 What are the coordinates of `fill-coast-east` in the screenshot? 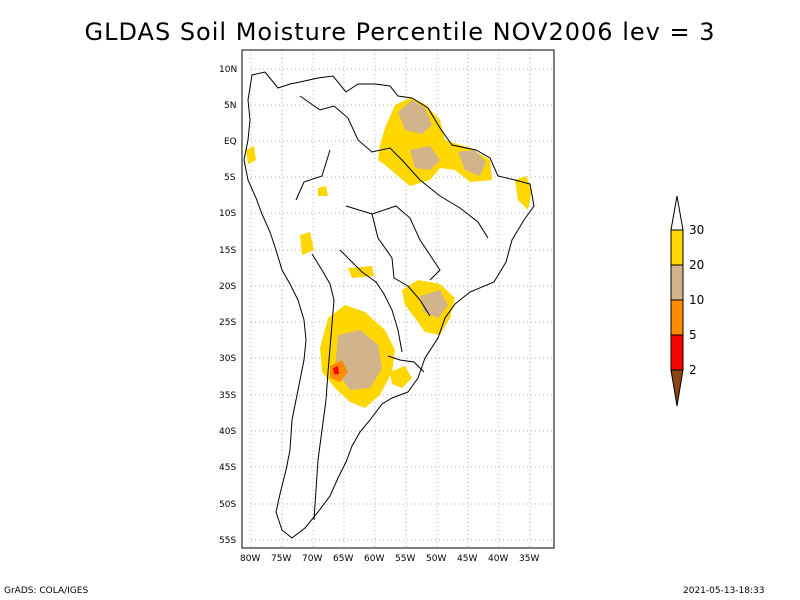 It's located at (523, 193).